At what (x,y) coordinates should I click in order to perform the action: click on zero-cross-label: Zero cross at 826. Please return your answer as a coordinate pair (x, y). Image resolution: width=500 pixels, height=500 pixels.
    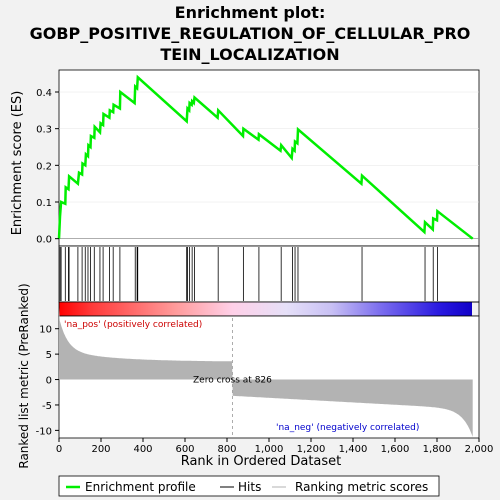
    Looking at the image, I should click on (232, 381).